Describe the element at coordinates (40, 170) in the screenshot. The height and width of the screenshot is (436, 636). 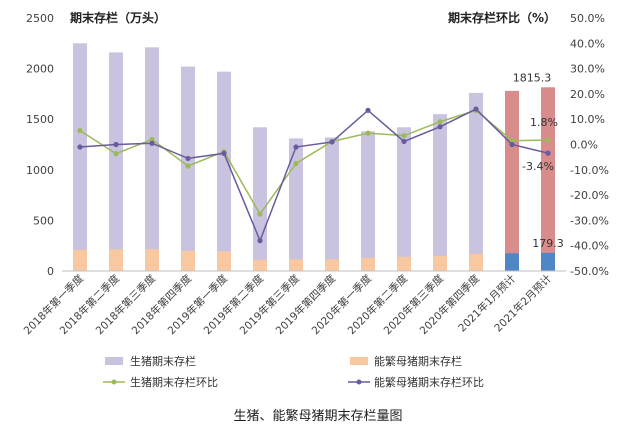
I see `left-tick-label: 1000` at that location.